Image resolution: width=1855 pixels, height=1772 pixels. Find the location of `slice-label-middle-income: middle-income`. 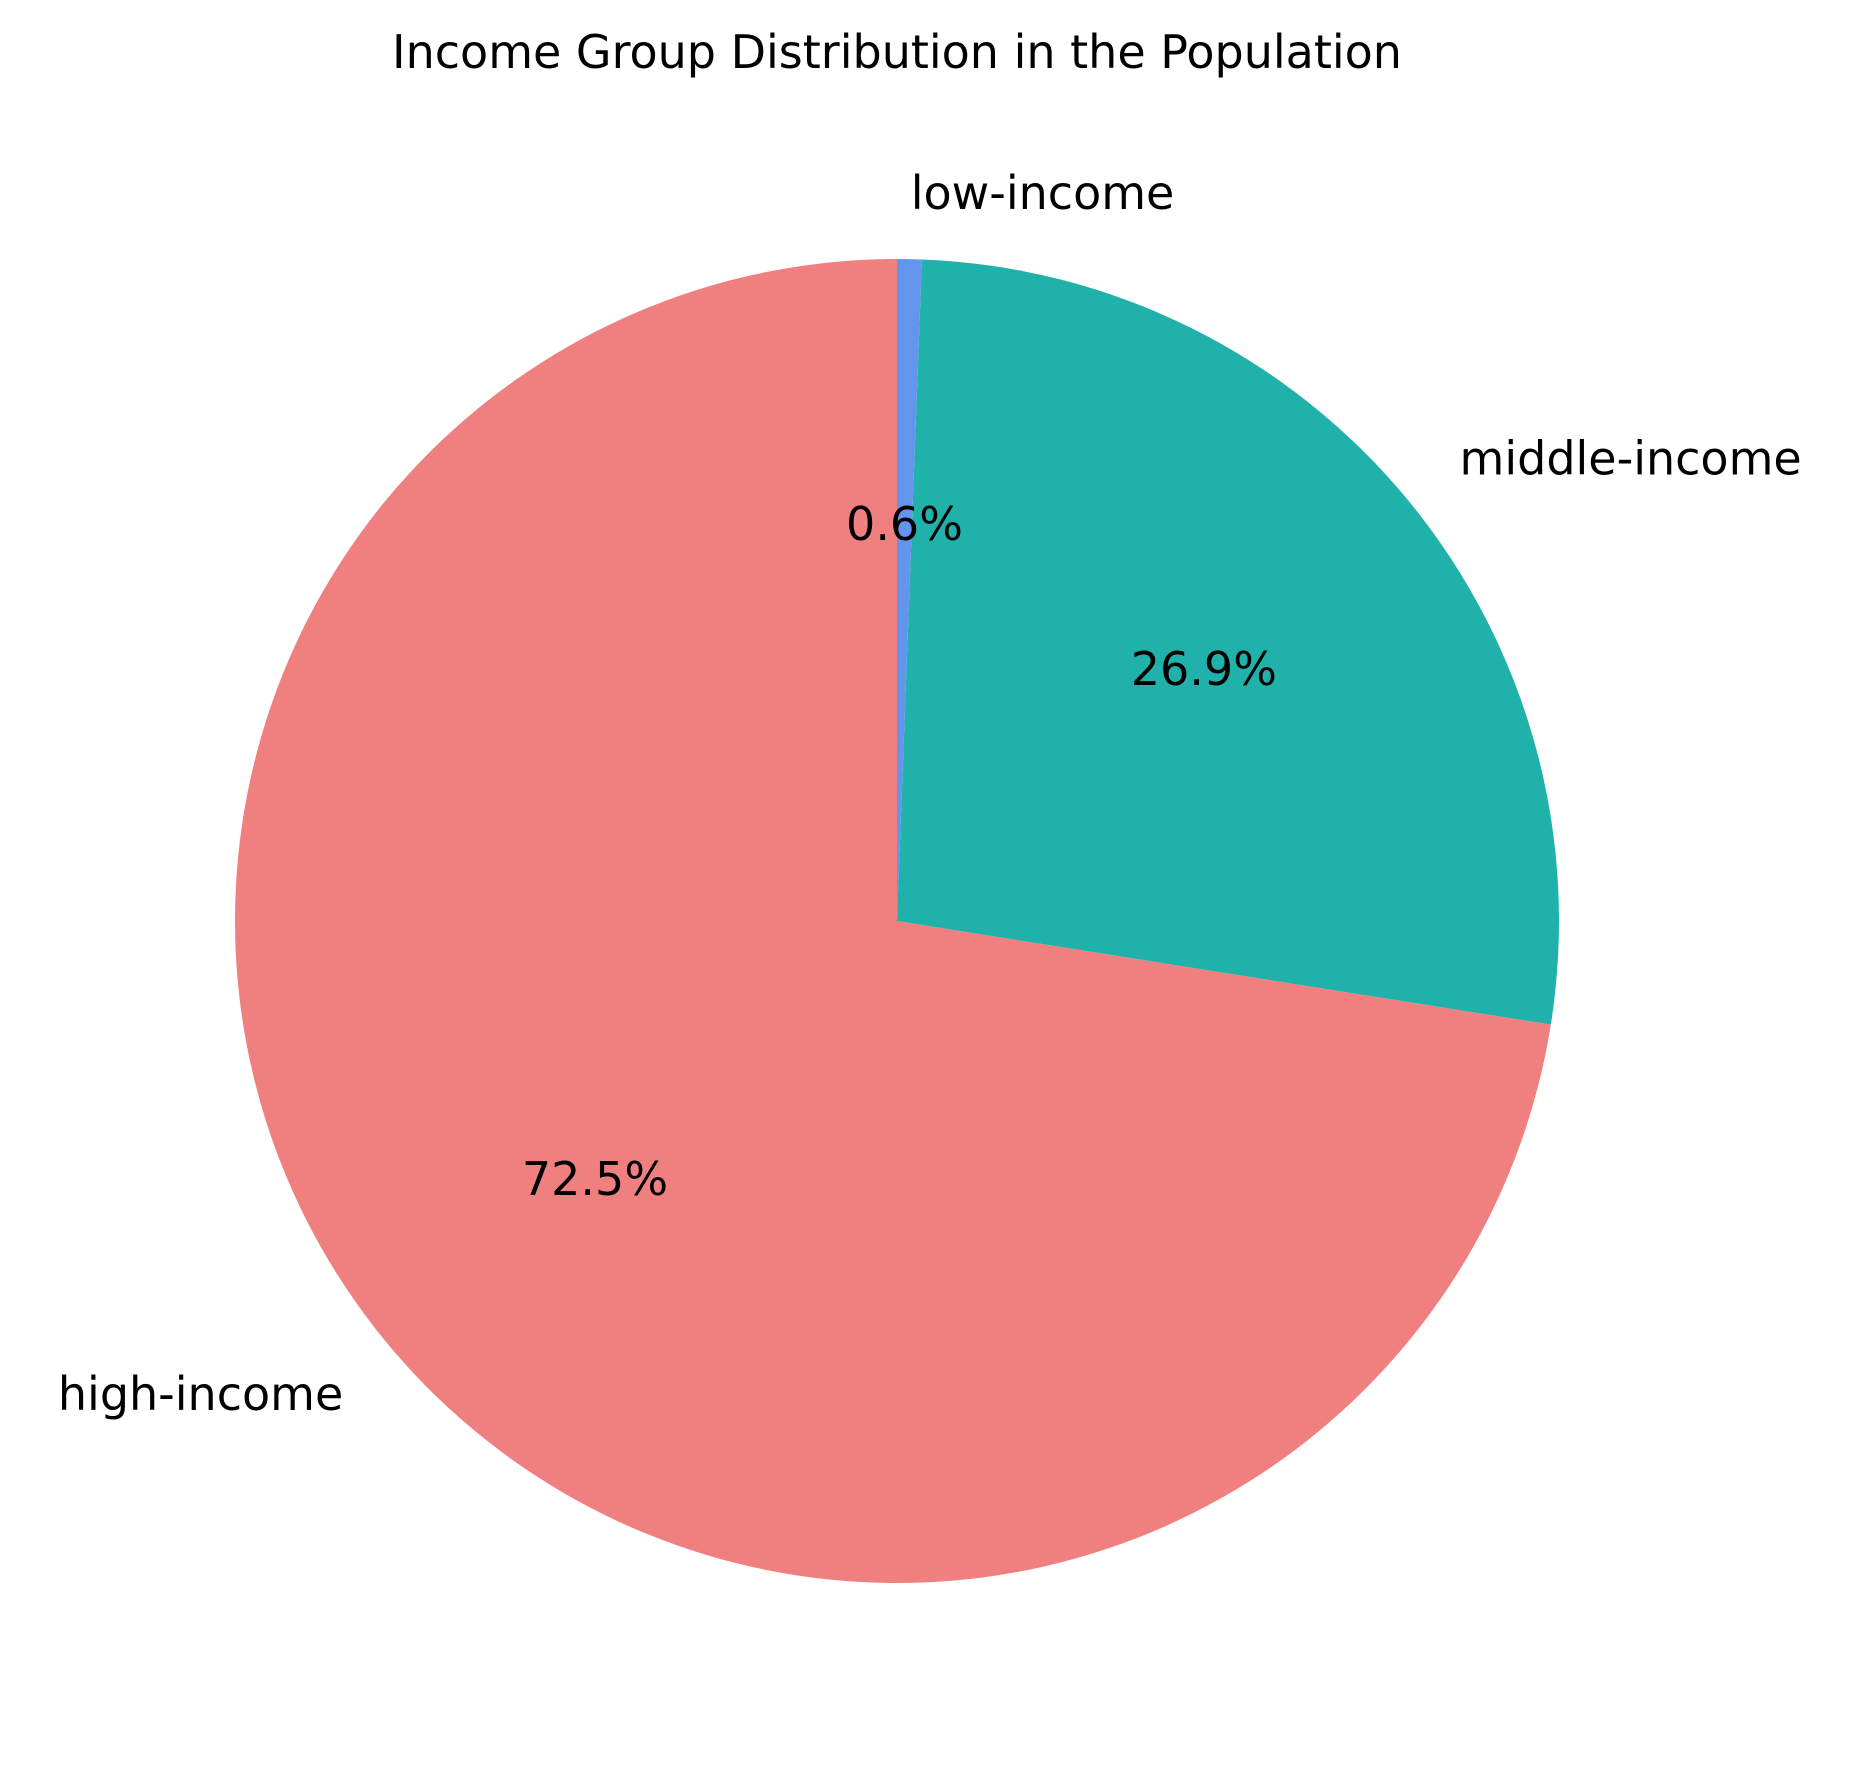

slice-label-middle-income: middle-income is located at coordinates (1631, 459).